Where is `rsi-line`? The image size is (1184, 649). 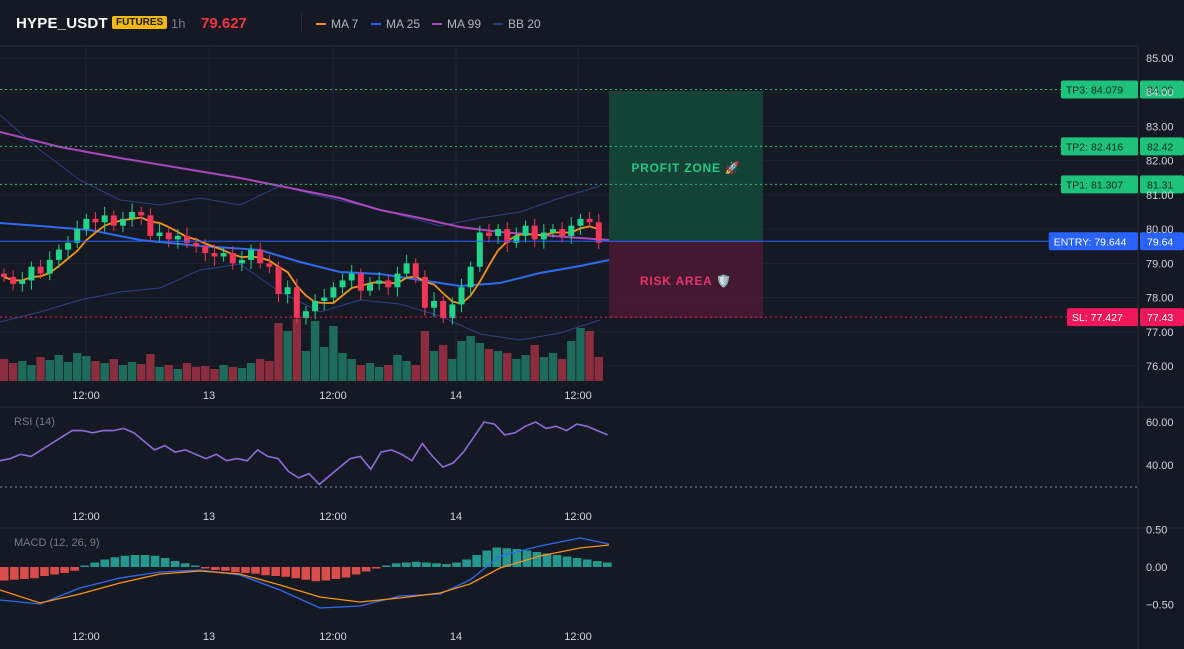 rsi-line is located at coordinates (304, 453).